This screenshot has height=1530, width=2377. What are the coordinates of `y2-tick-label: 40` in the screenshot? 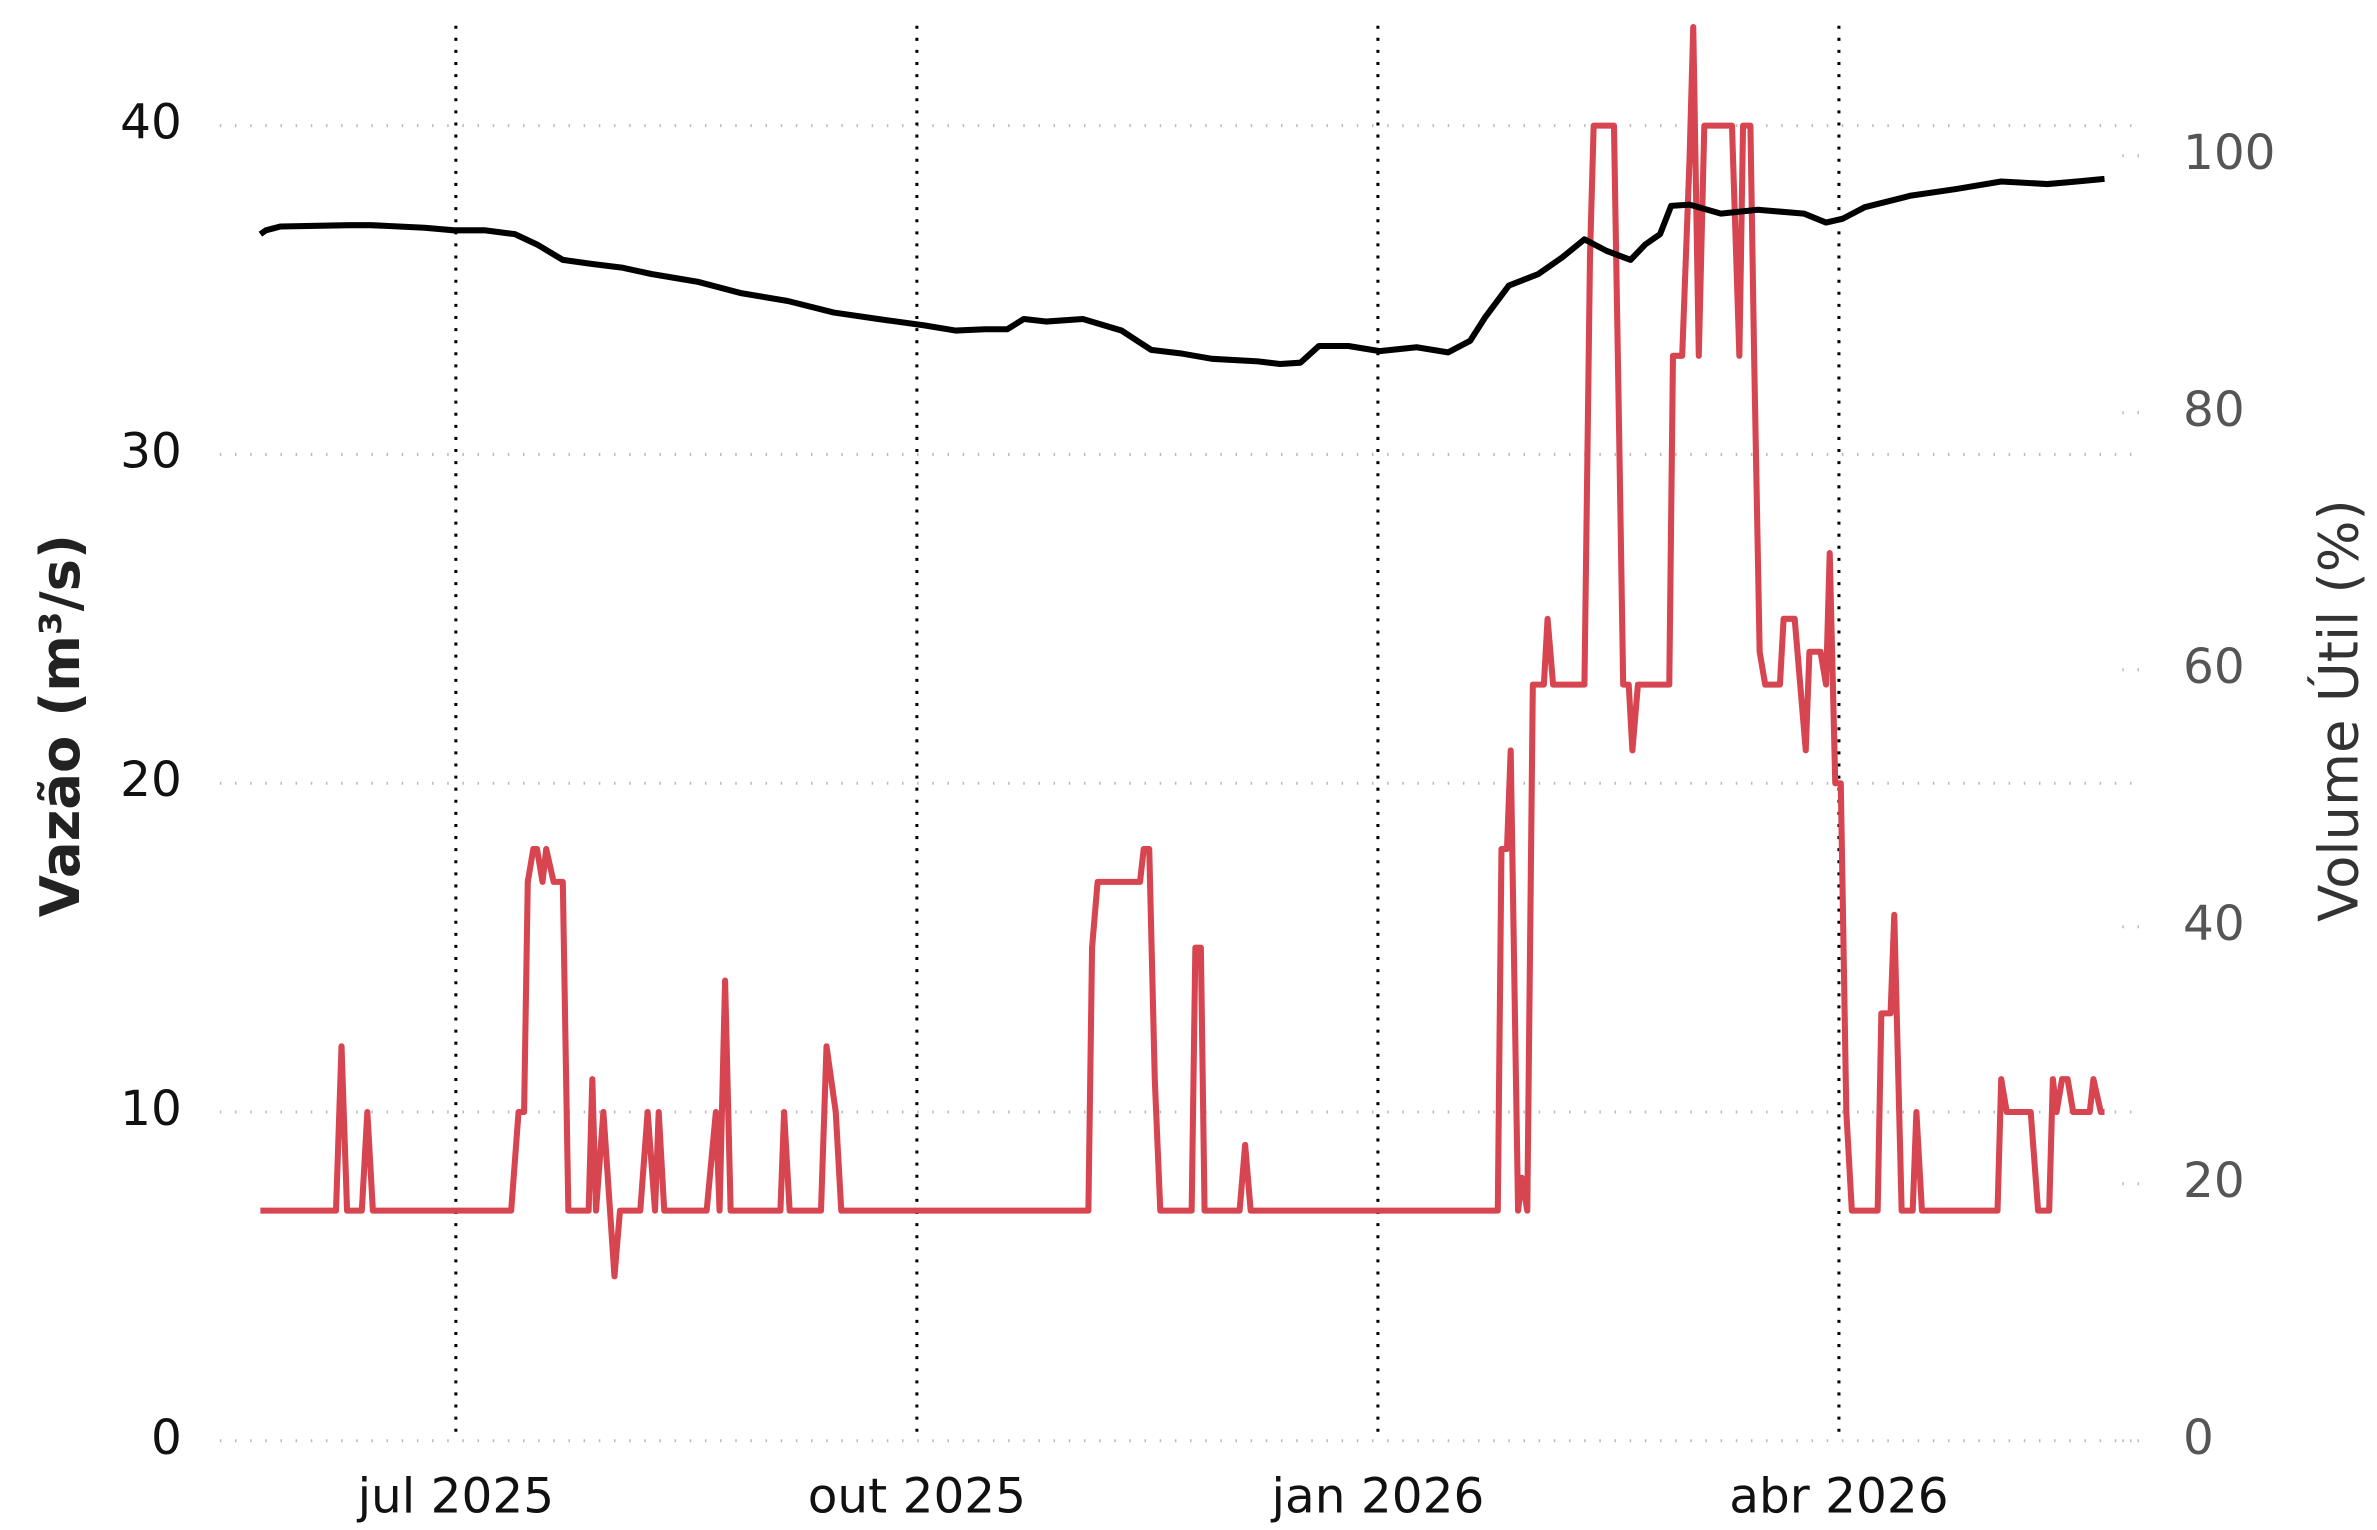 It's located at (2214, 924).